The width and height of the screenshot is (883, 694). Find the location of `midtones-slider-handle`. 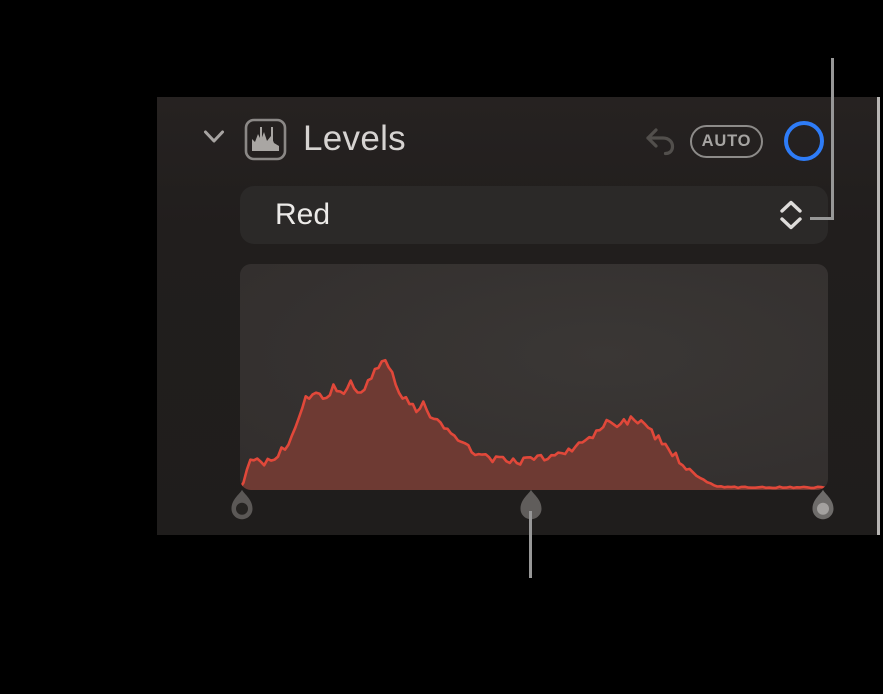

midtones-slider-handle is located at coordinates (531, 504).